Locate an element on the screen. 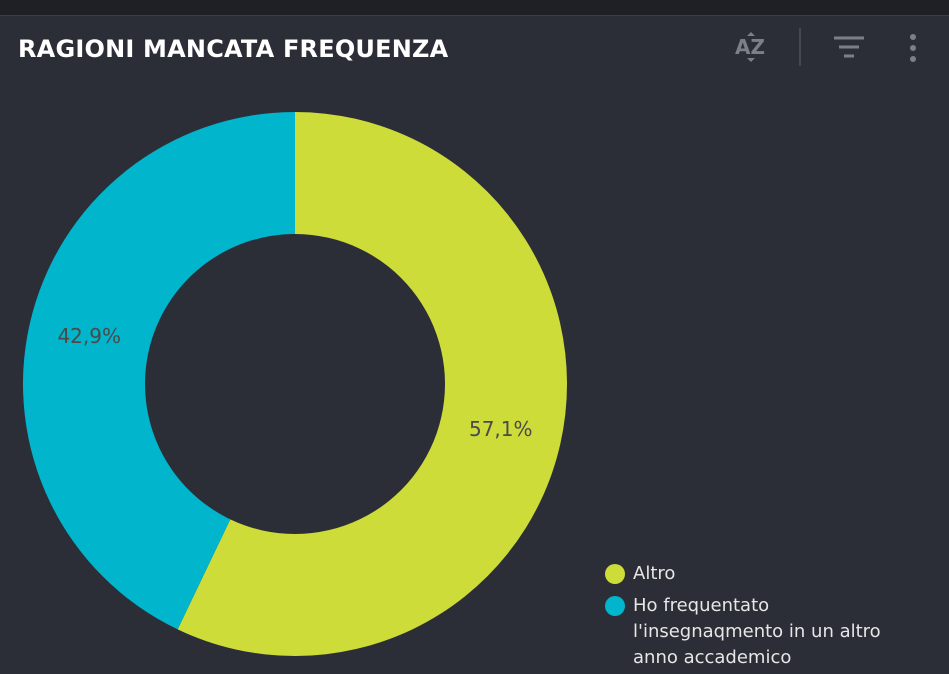  sort-az-icon: AZ is located at coordinates (750, 47).